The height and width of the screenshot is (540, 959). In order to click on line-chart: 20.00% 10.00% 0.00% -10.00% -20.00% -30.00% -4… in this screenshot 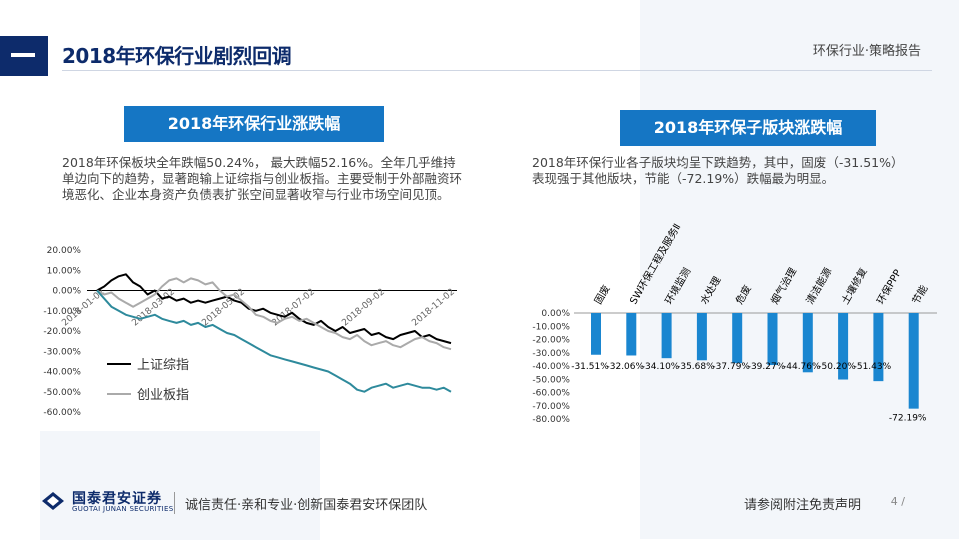, I will do `click(250, 332)`.